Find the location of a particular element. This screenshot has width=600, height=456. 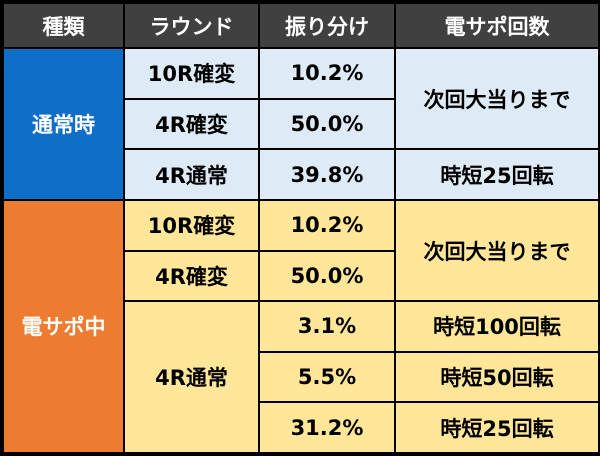

table-row: 31.2% 時短25回転 is located at coordinates (301, 427).